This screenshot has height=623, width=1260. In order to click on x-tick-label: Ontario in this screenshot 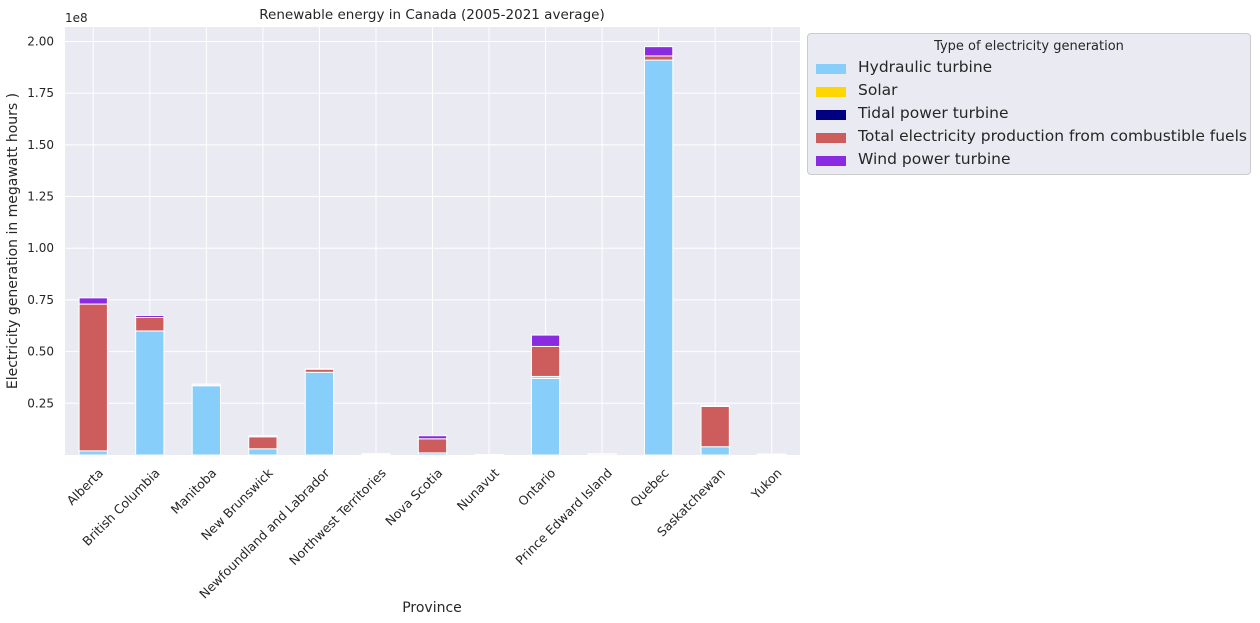, I will do `click(537, 487)`.